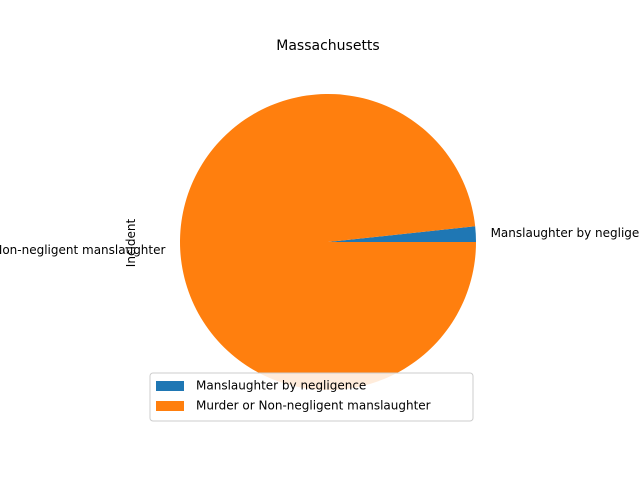  I want to click on legend-frame, so click(311, 397).